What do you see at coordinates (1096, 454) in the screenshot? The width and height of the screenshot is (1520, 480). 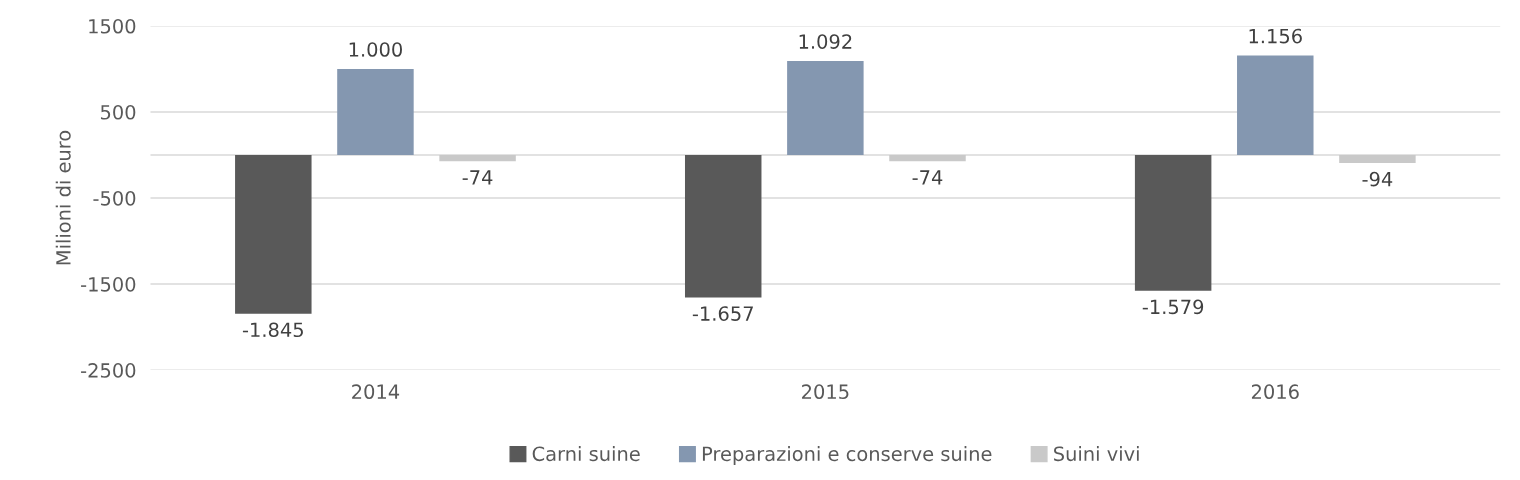 I see `legend-label: Suini vivi` at bounding box center [1096, 454].